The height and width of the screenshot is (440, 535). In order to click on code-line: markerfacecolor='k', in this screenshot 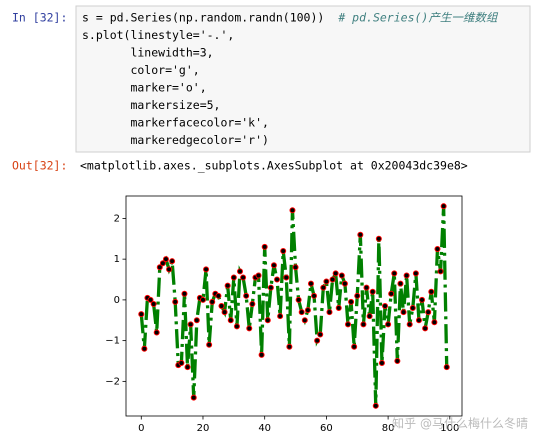, I will do `click(175, 123)`.